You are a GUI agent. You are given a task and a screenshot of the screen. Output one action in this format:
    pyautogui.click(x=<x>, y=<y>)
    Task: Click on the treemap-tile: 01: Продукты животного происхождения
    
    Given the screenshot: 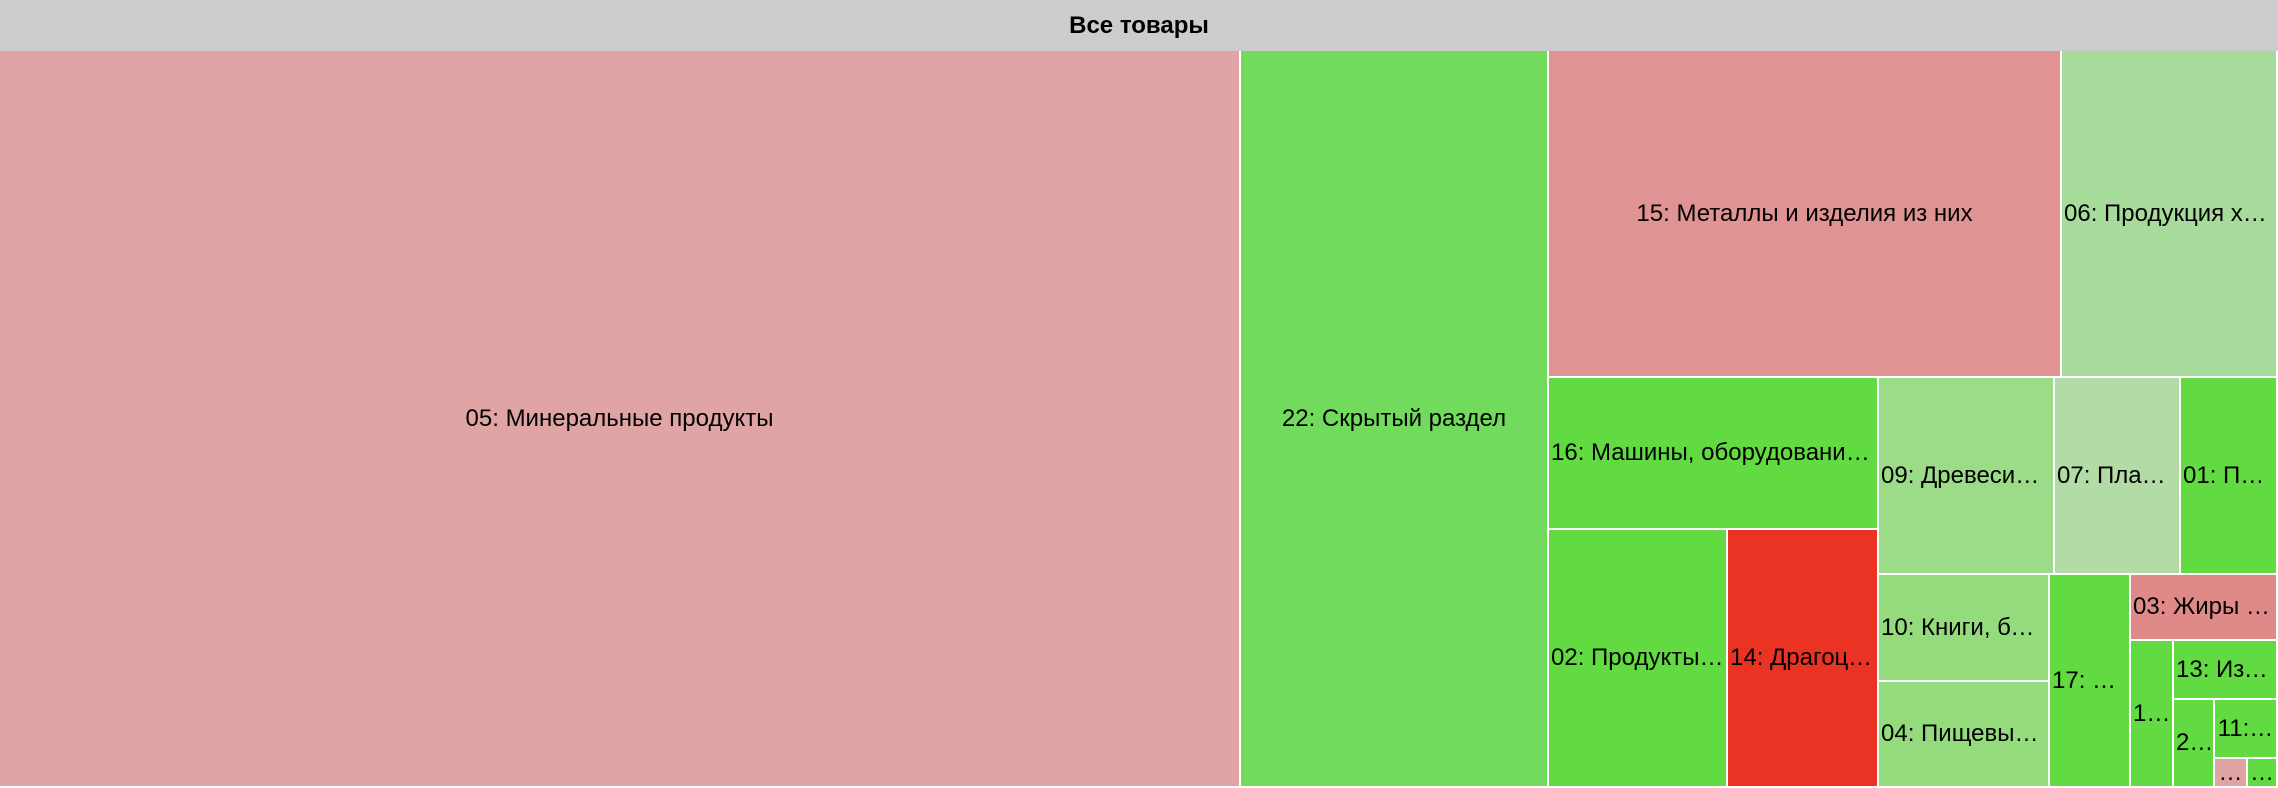 What is the action you would take?
    pyautogui.click(x=2229, y=476)
    